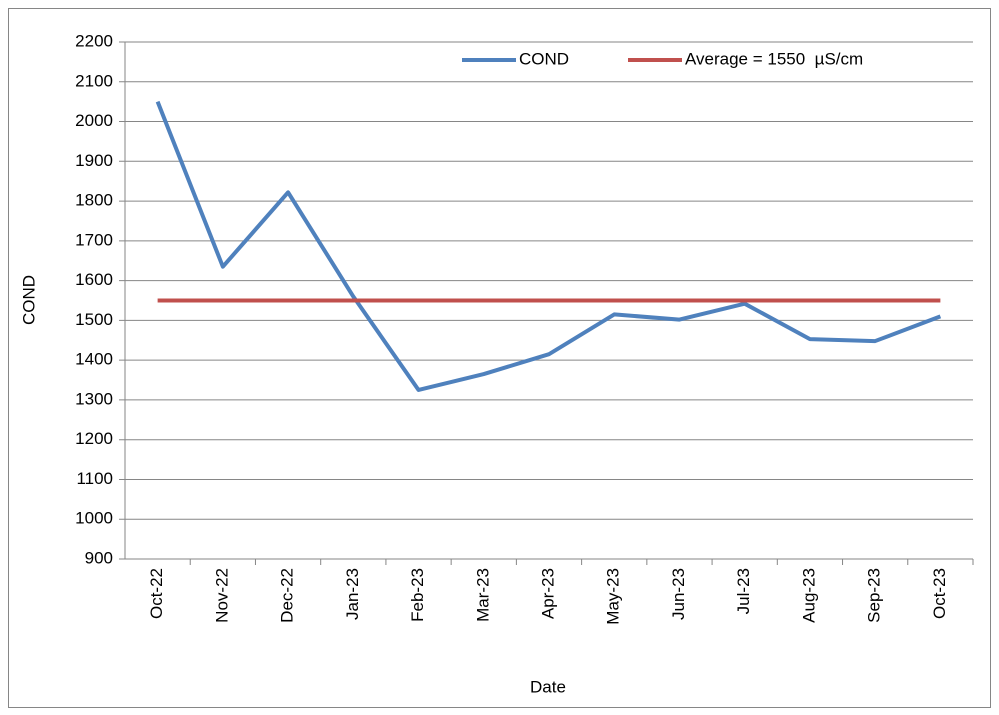 Image resolution: width=999 pixels, height=715 pixels. I want to click on y-tick-label: 1700, so click(94, 239).